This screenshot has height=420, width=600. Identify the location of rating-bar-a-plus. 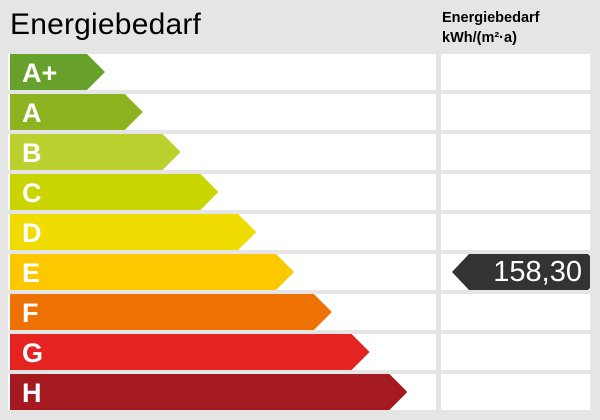
(57, 72).